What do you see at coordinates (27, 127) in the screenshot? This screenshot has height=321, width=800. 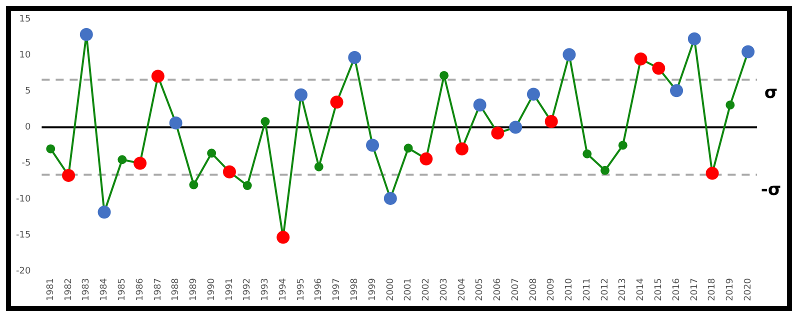 I see `y-tick-label: 0` at bounding box center [27, 127].